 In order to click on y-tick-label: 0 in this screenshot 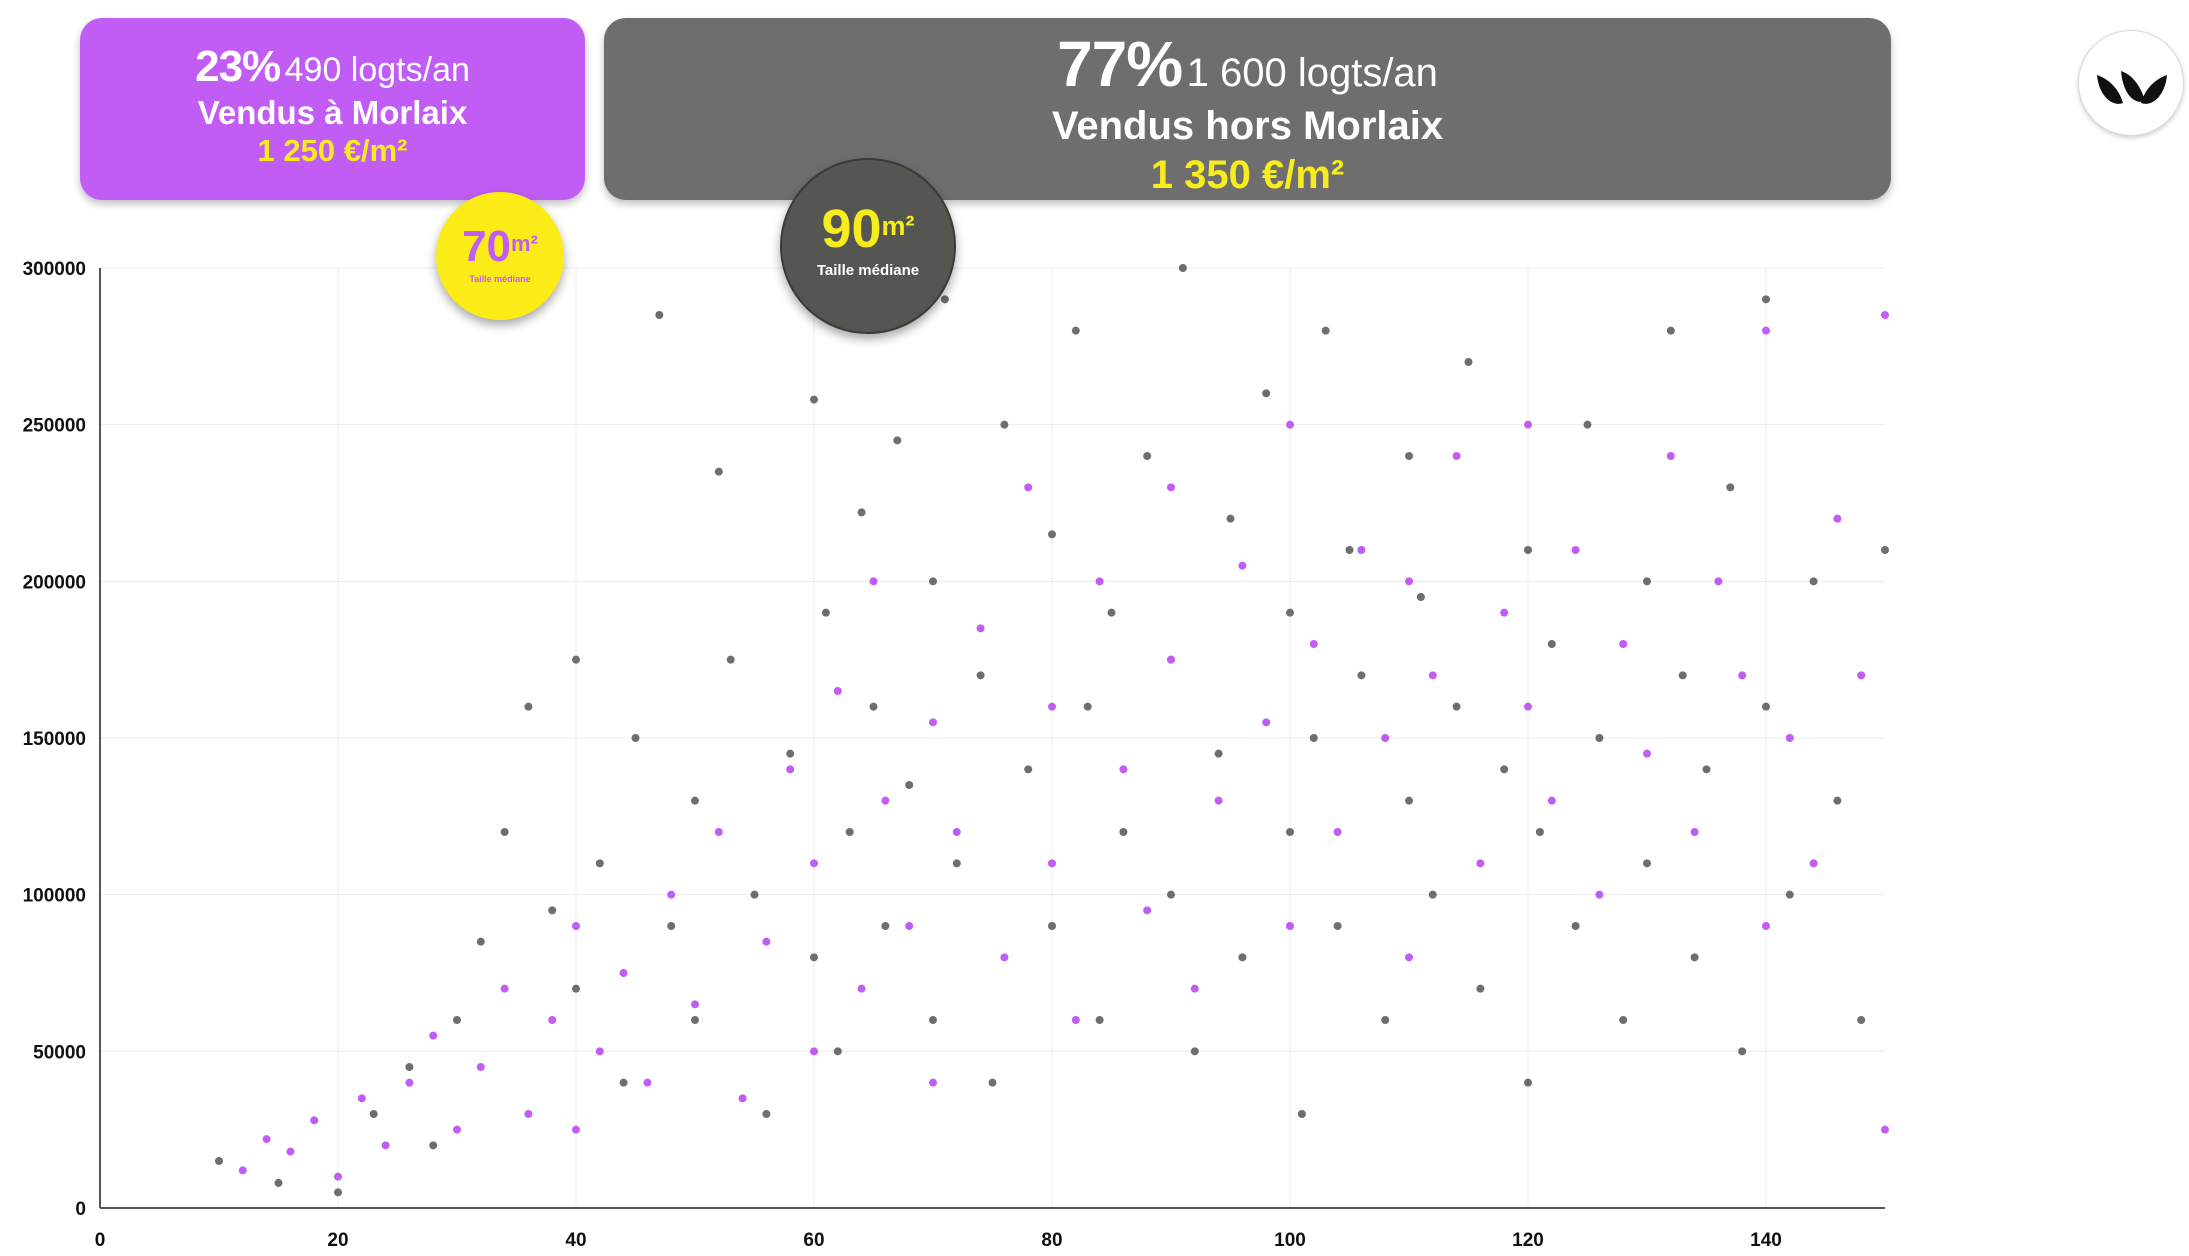, I will do `click(80, 1209)`.